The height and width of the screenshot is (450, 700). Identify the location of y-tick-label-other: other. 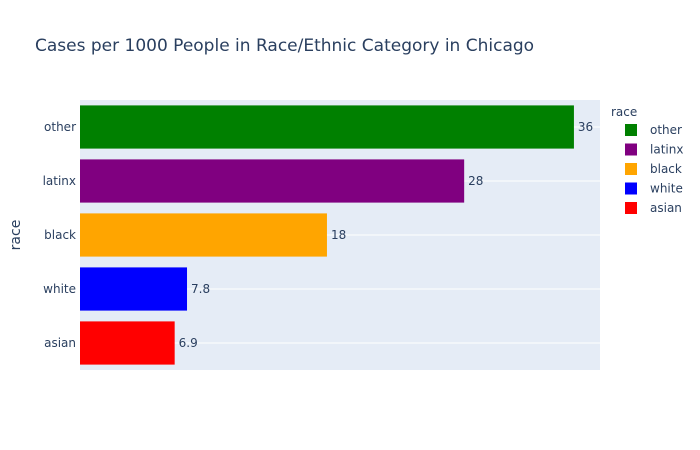
(60, 127).